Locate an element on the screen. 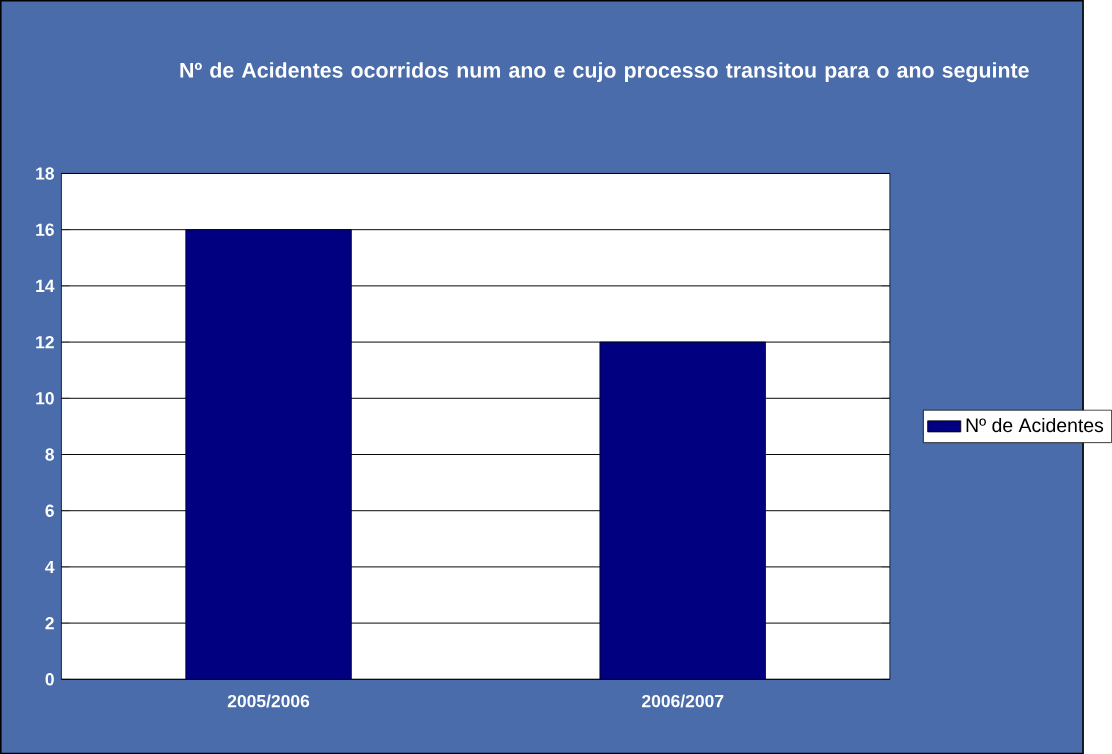  x-tick-label: 2005/2006 is located at coordinates (268, 701).